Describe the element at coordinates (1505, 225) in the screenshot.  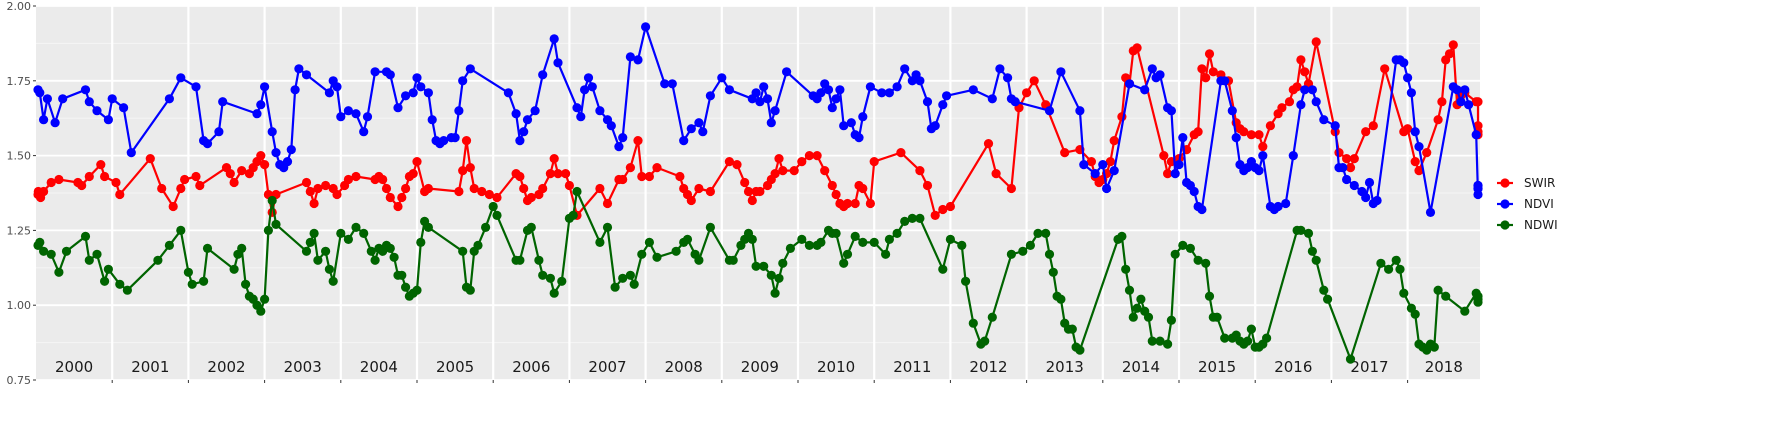
I see `legend-key-point` at that location.